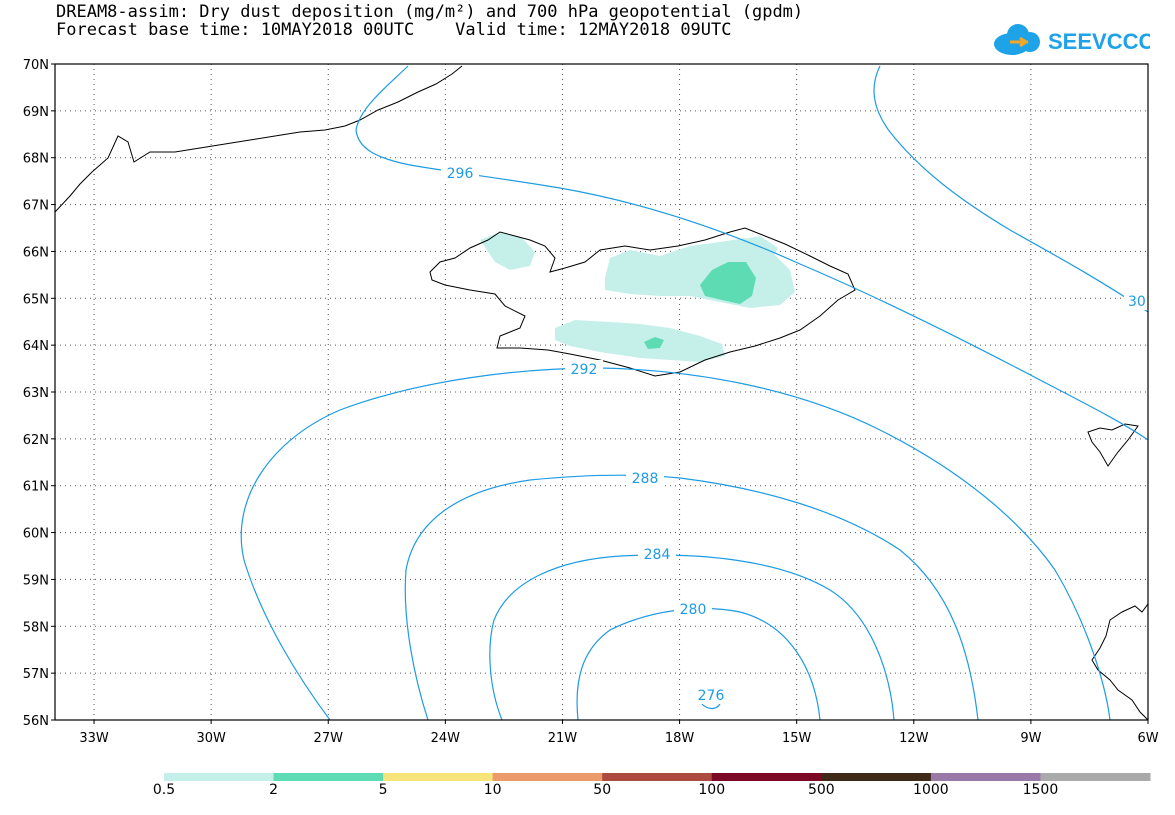 The height and width of the screenshot is (815, 1175). What do you see at coordinates (821, 790) in the screenshot?
I see `colorbar-label: 500` at bounding box center [821, 790].